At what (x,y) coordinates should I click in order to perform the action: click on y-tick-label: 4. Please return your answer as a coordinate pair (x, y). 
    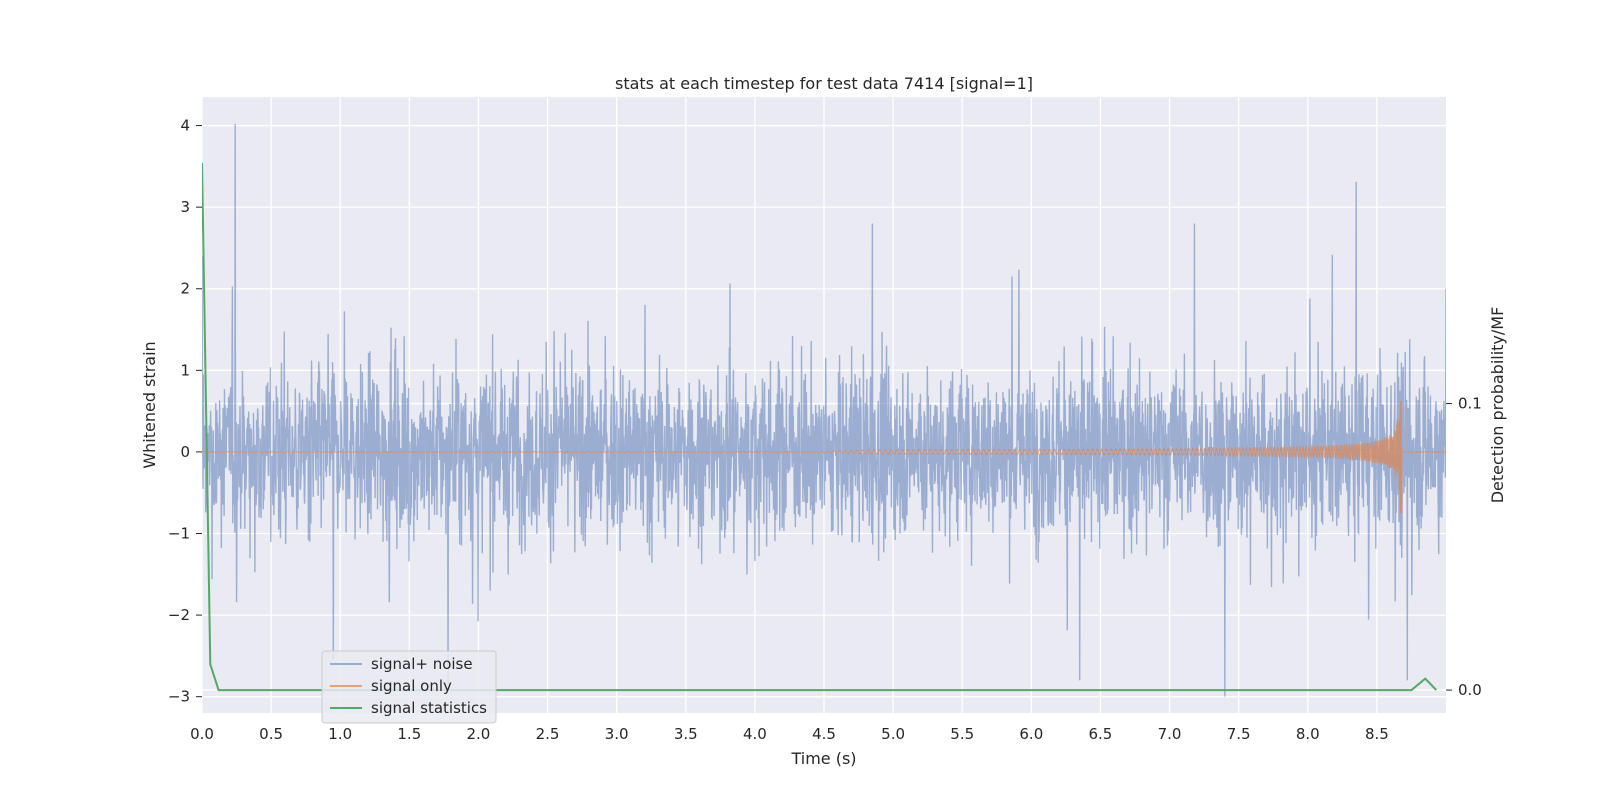
    Looking at the image, I should click on (185, 126).